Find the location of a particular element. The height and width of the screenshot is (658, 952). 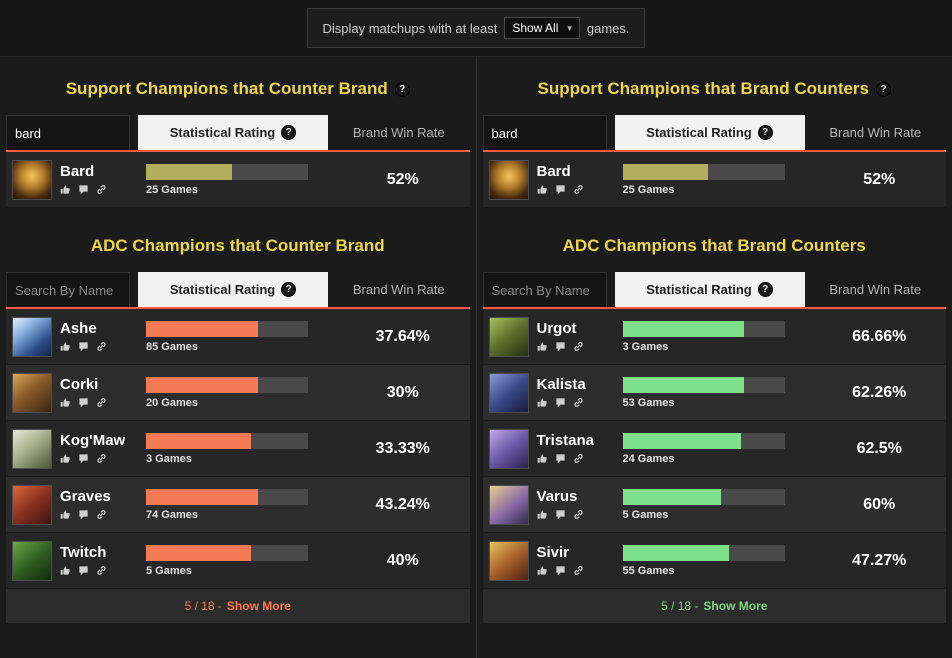

section-title-text: ADC Champions that Brand Counters is located at coordinates (714, 245).